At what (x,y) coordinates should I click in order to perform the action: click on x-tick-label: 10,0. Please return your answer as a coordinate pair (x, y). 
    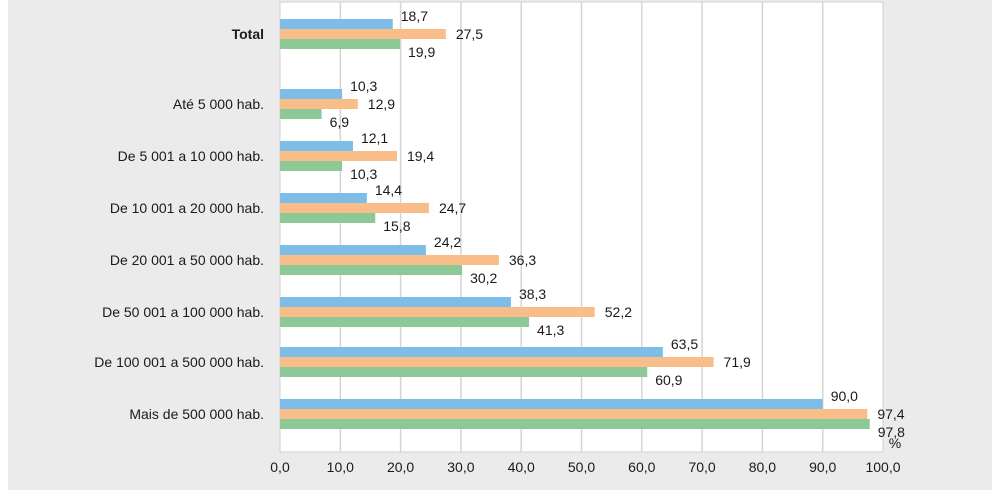
    Looking at the image, I should click on (340, 467).